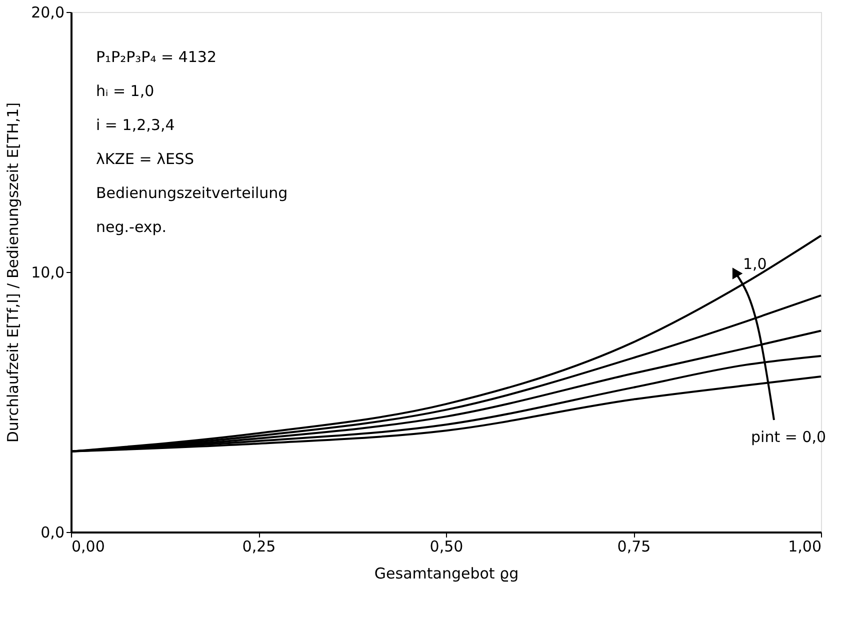 This screenshot has width=856, height=624. Describe the element at coordinates (145, 159) in the screenshot. I see `annotation: λKZE = λESS` at that location.